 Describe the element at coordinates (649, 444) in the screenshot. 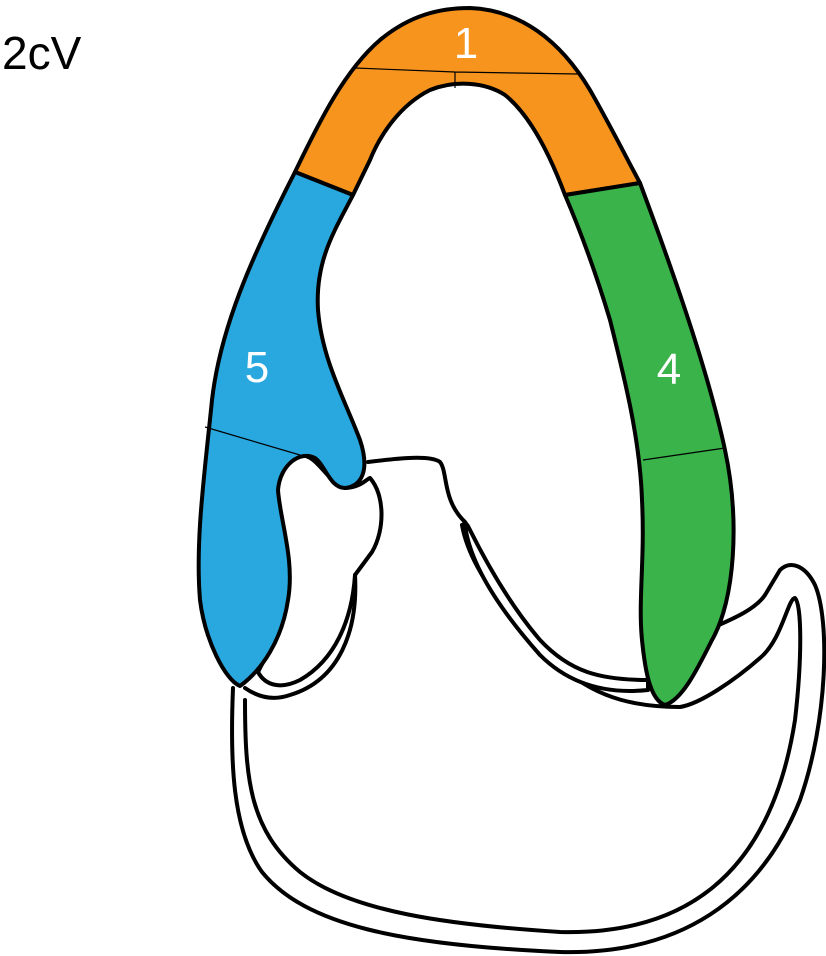

I see `segment-4-inferior` at that location.